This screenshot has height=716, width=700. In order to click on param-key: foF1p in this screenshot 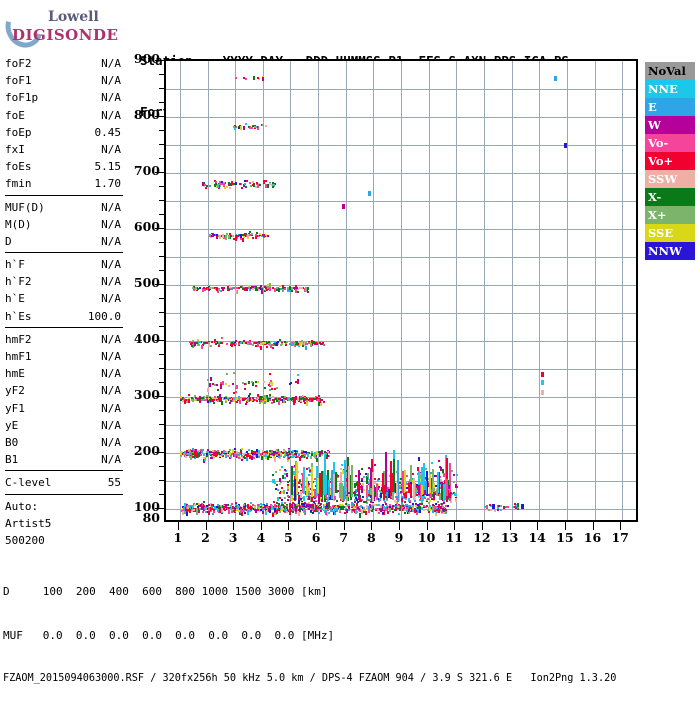, I will do `click(22, 98)`.